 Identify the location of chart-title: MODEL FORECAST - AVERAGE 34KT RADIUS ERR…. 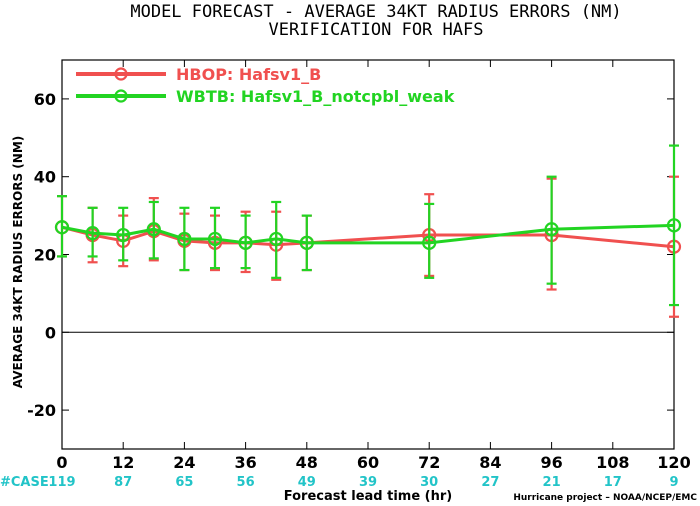
(375, 12).